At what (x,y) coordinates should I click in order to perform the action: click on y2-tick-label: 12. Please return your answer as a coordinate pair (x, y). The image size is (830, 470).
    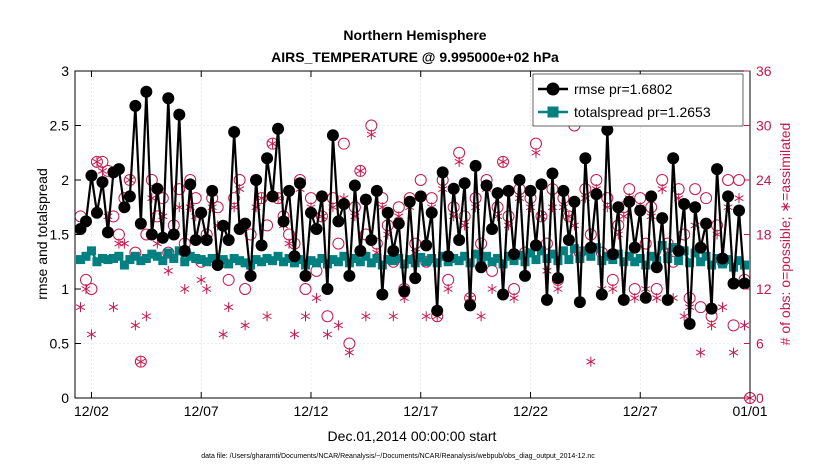
    Looking at the image, I should click on (764, 289).